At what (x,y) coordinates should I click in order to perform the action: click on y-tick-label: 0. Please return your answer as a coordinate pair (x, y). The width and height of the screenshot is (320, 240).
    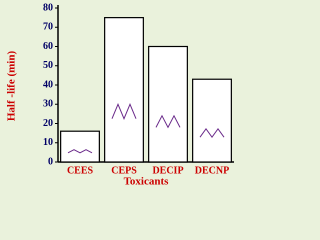
    Looking at the image, I should click on (50, 161).